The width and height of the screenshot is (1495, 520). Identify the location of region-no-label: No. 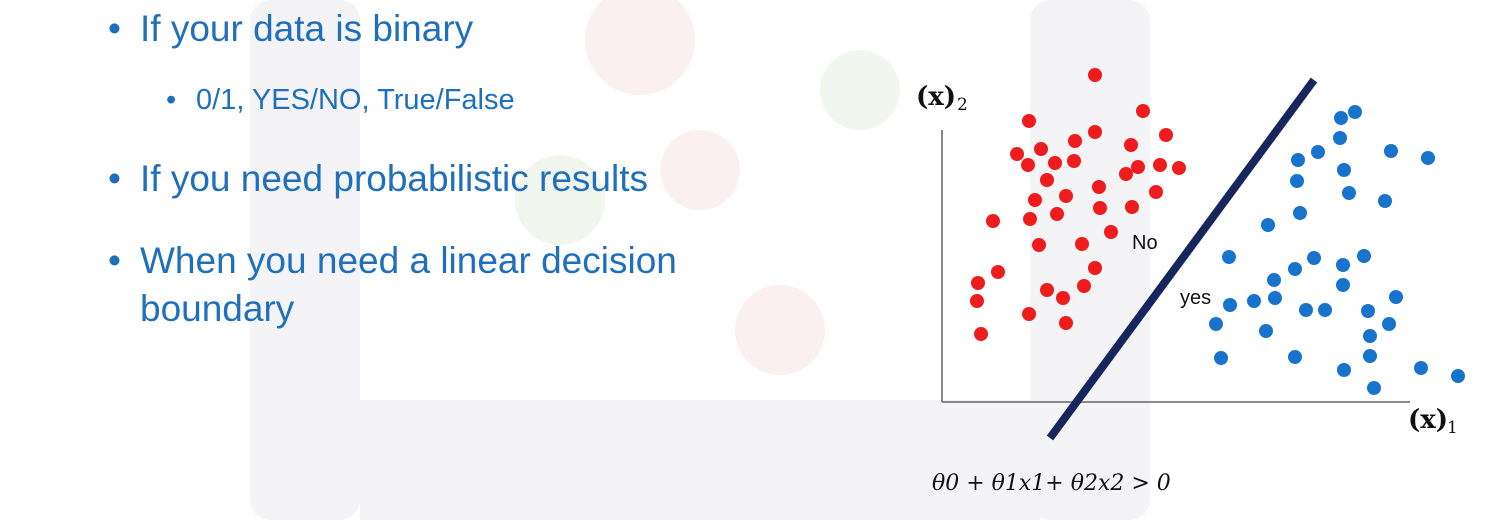
(1145, 243).